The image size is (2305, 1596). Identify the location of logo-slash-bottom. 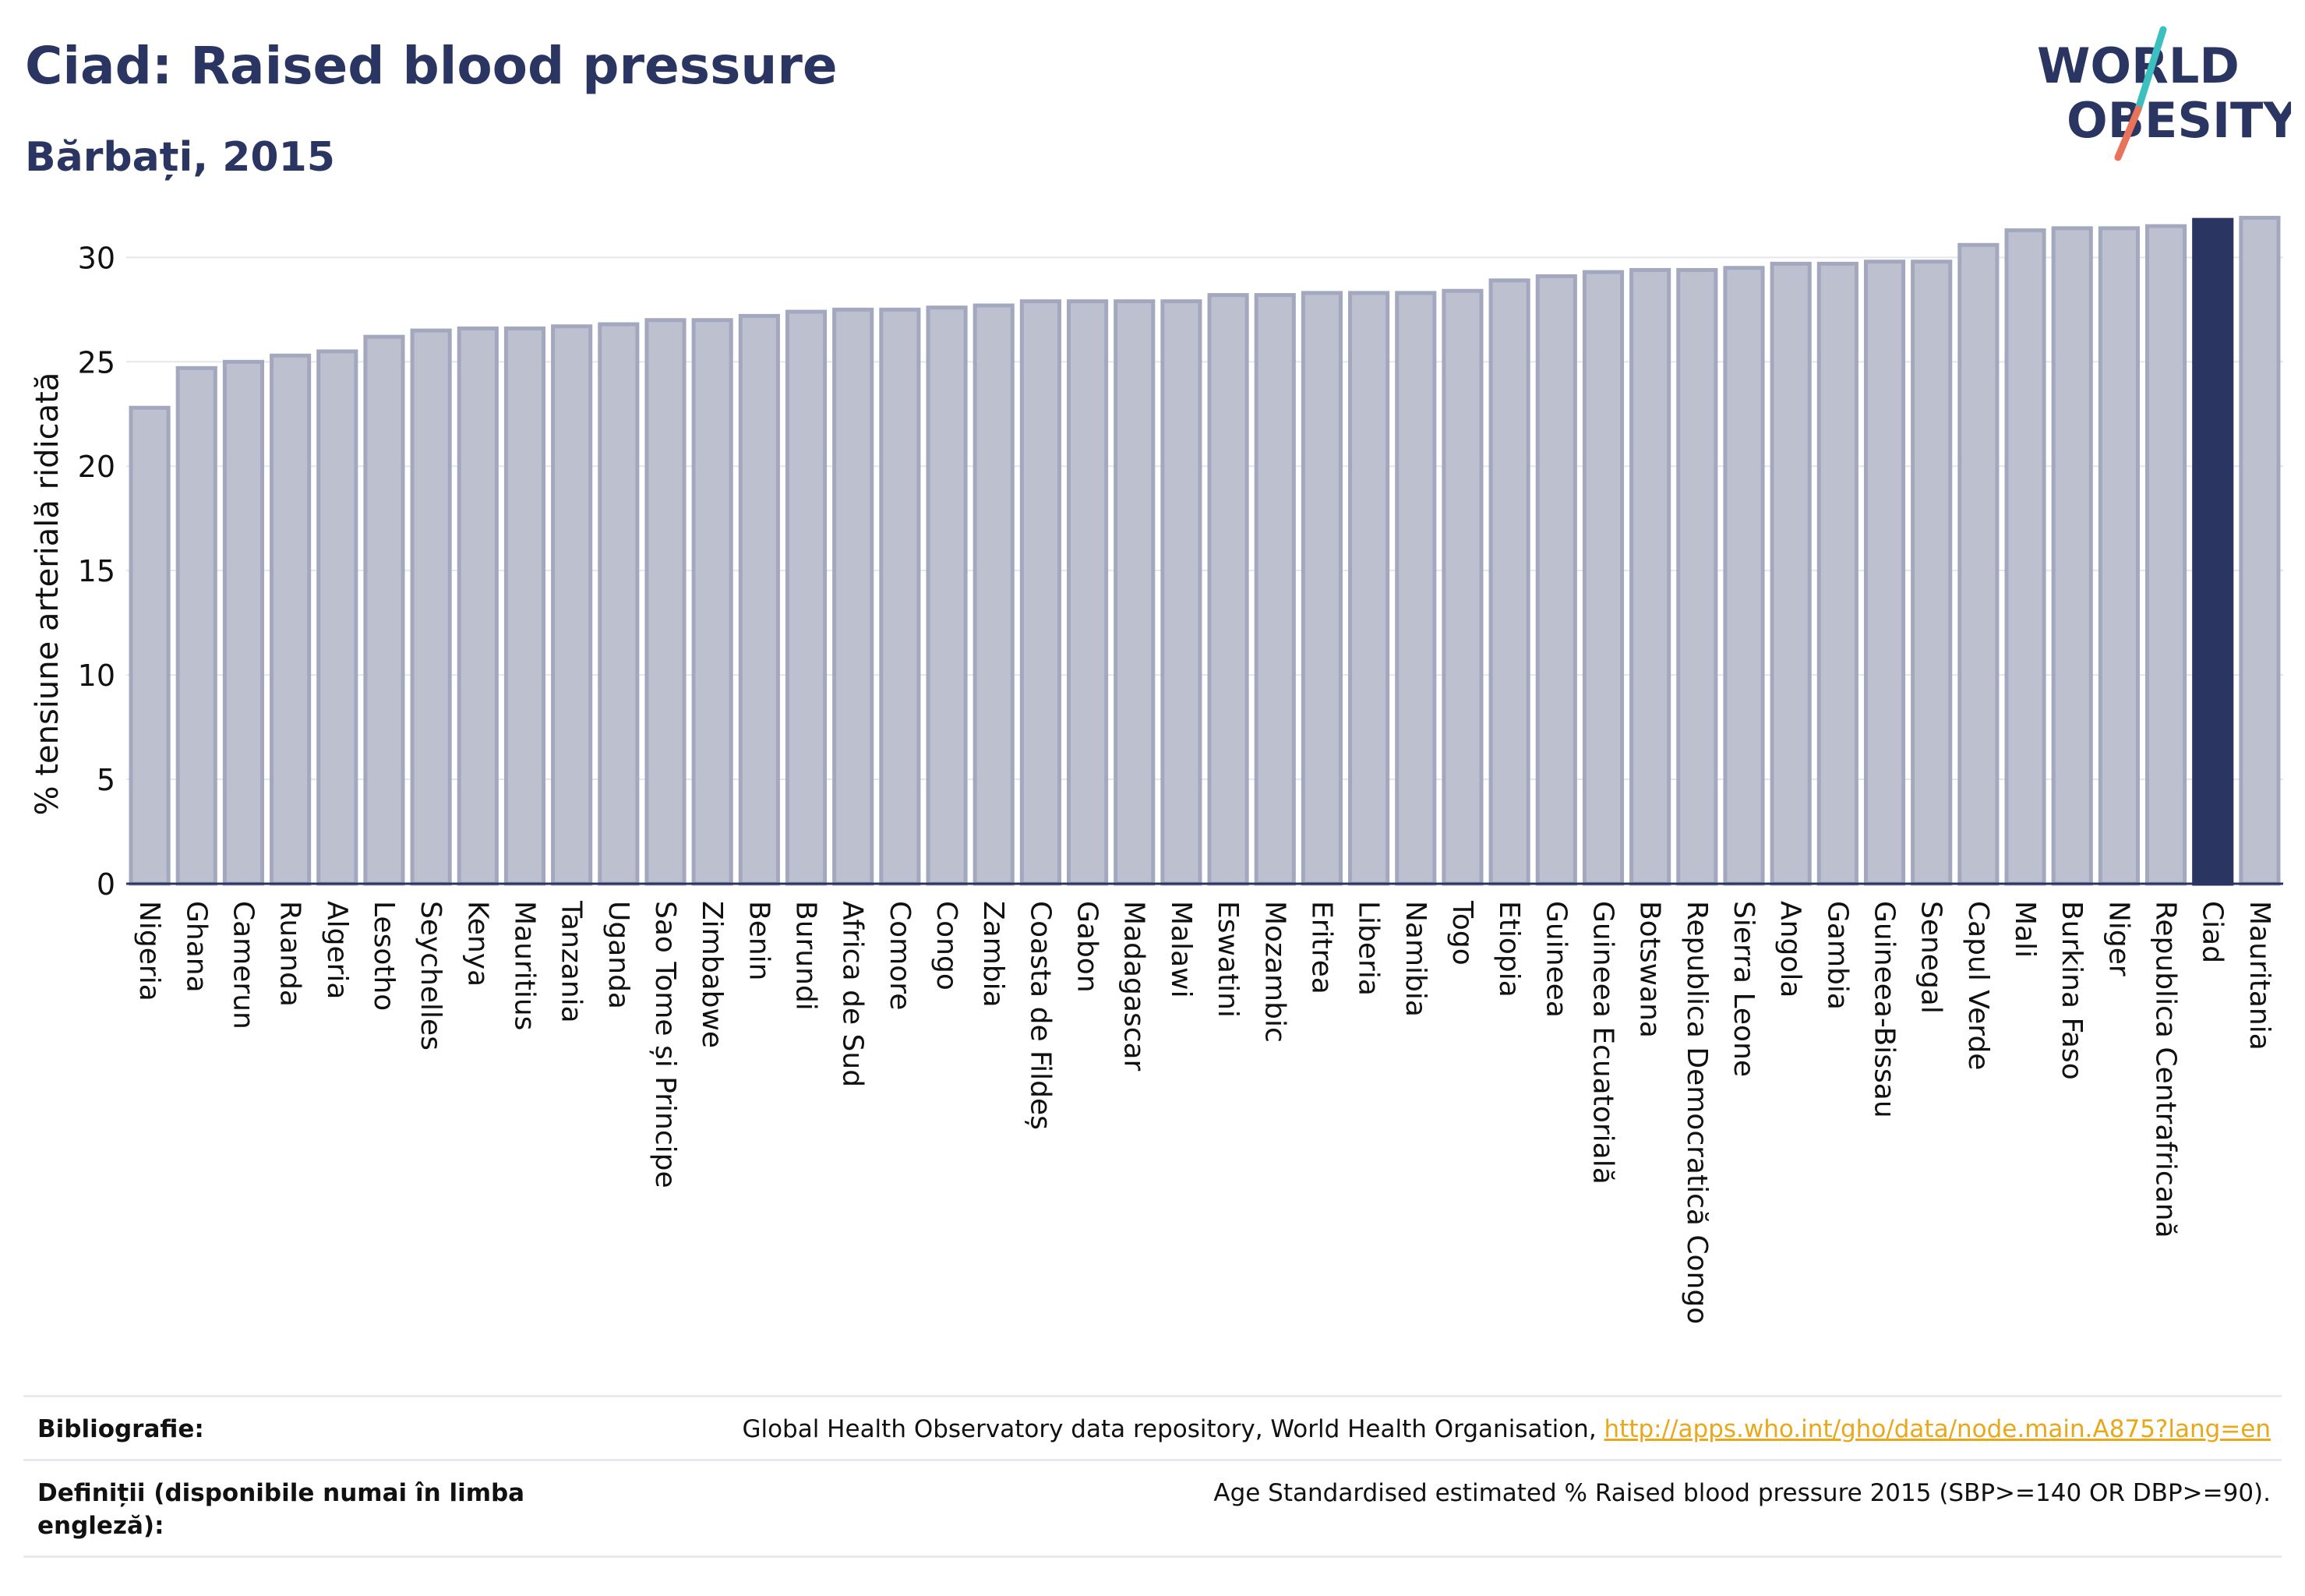
(2128, 133).